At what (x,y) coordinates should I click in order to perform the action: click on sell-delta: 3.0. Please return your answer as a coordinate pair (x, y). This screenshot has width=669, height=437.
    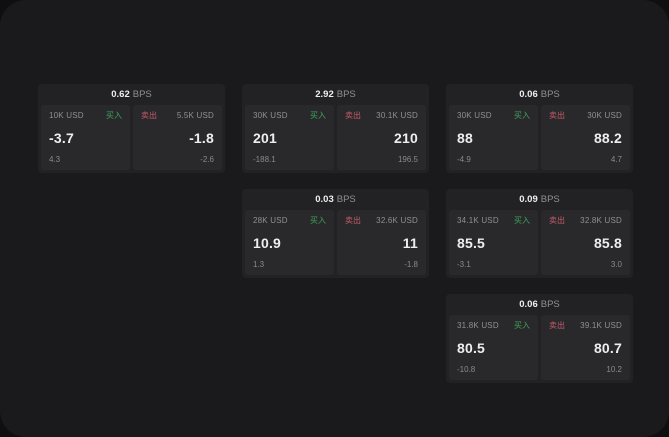
    Looking at the image, I should click on (616, 264).